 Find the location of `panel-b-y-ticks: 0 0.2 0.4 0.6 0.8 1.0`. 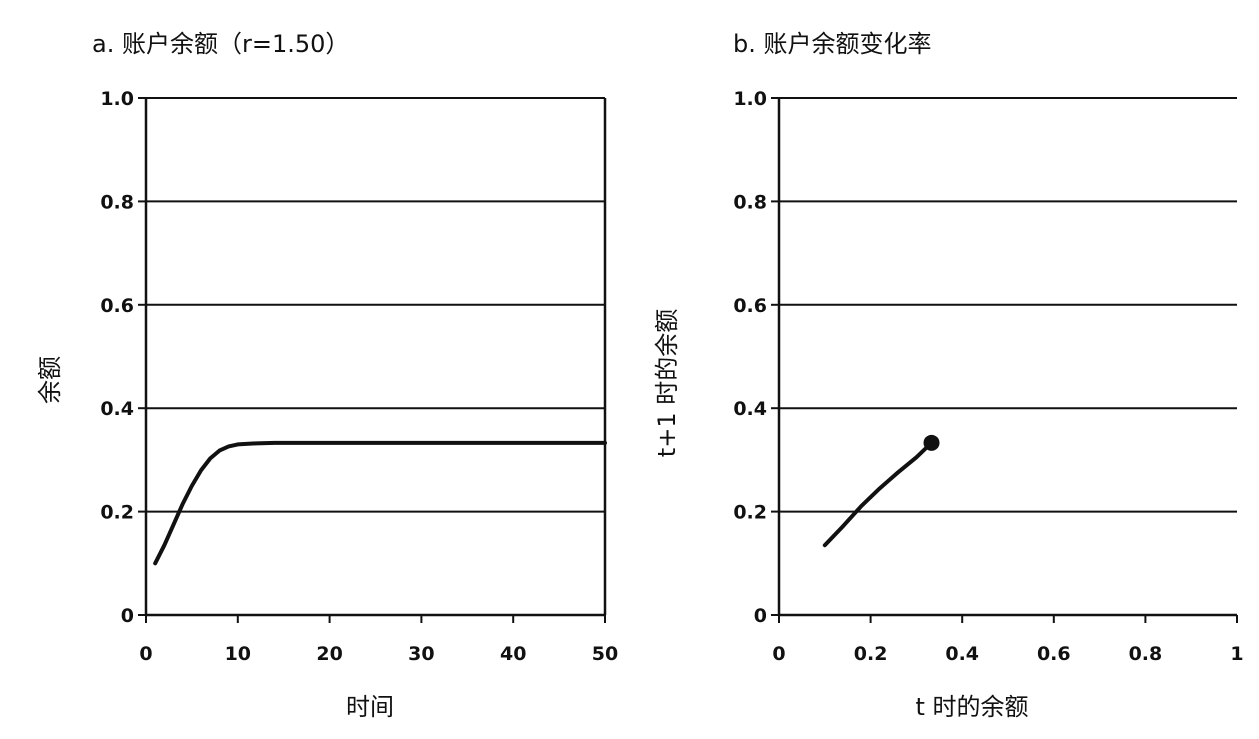

panel-b-y-ticks: 0 0.2 0.4 0.6 0.8 1.0 is located at coordinates (756, 357).